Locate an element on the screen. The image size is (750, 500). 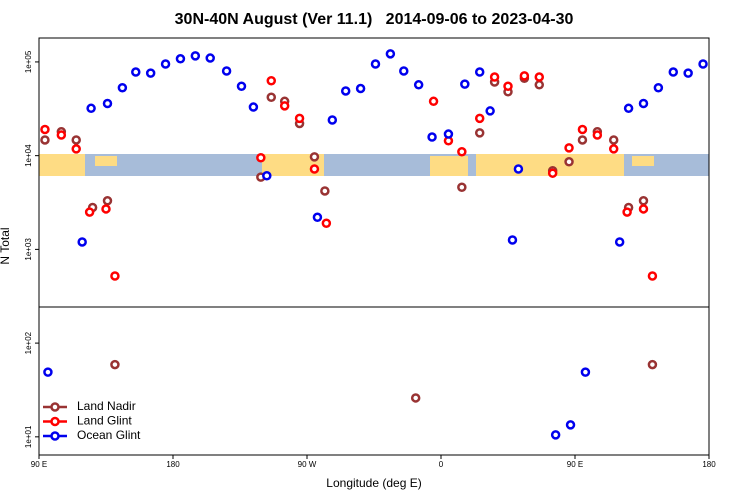
y-tick-label: 1e+04 is located at coordinates (28, 155).